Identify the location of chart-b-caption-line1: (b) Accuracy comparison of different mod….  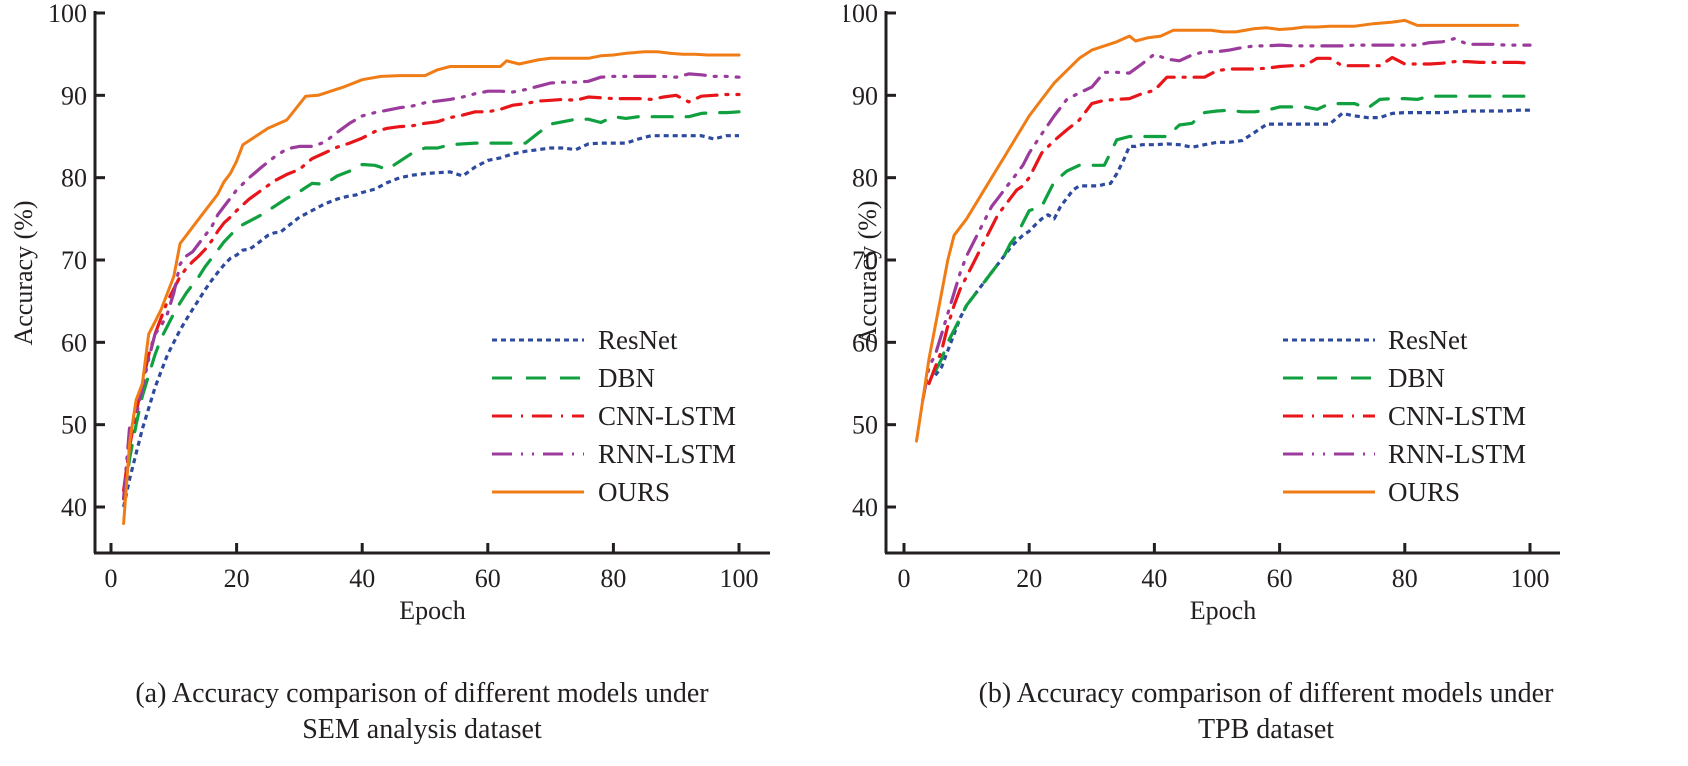
(1266, 693).